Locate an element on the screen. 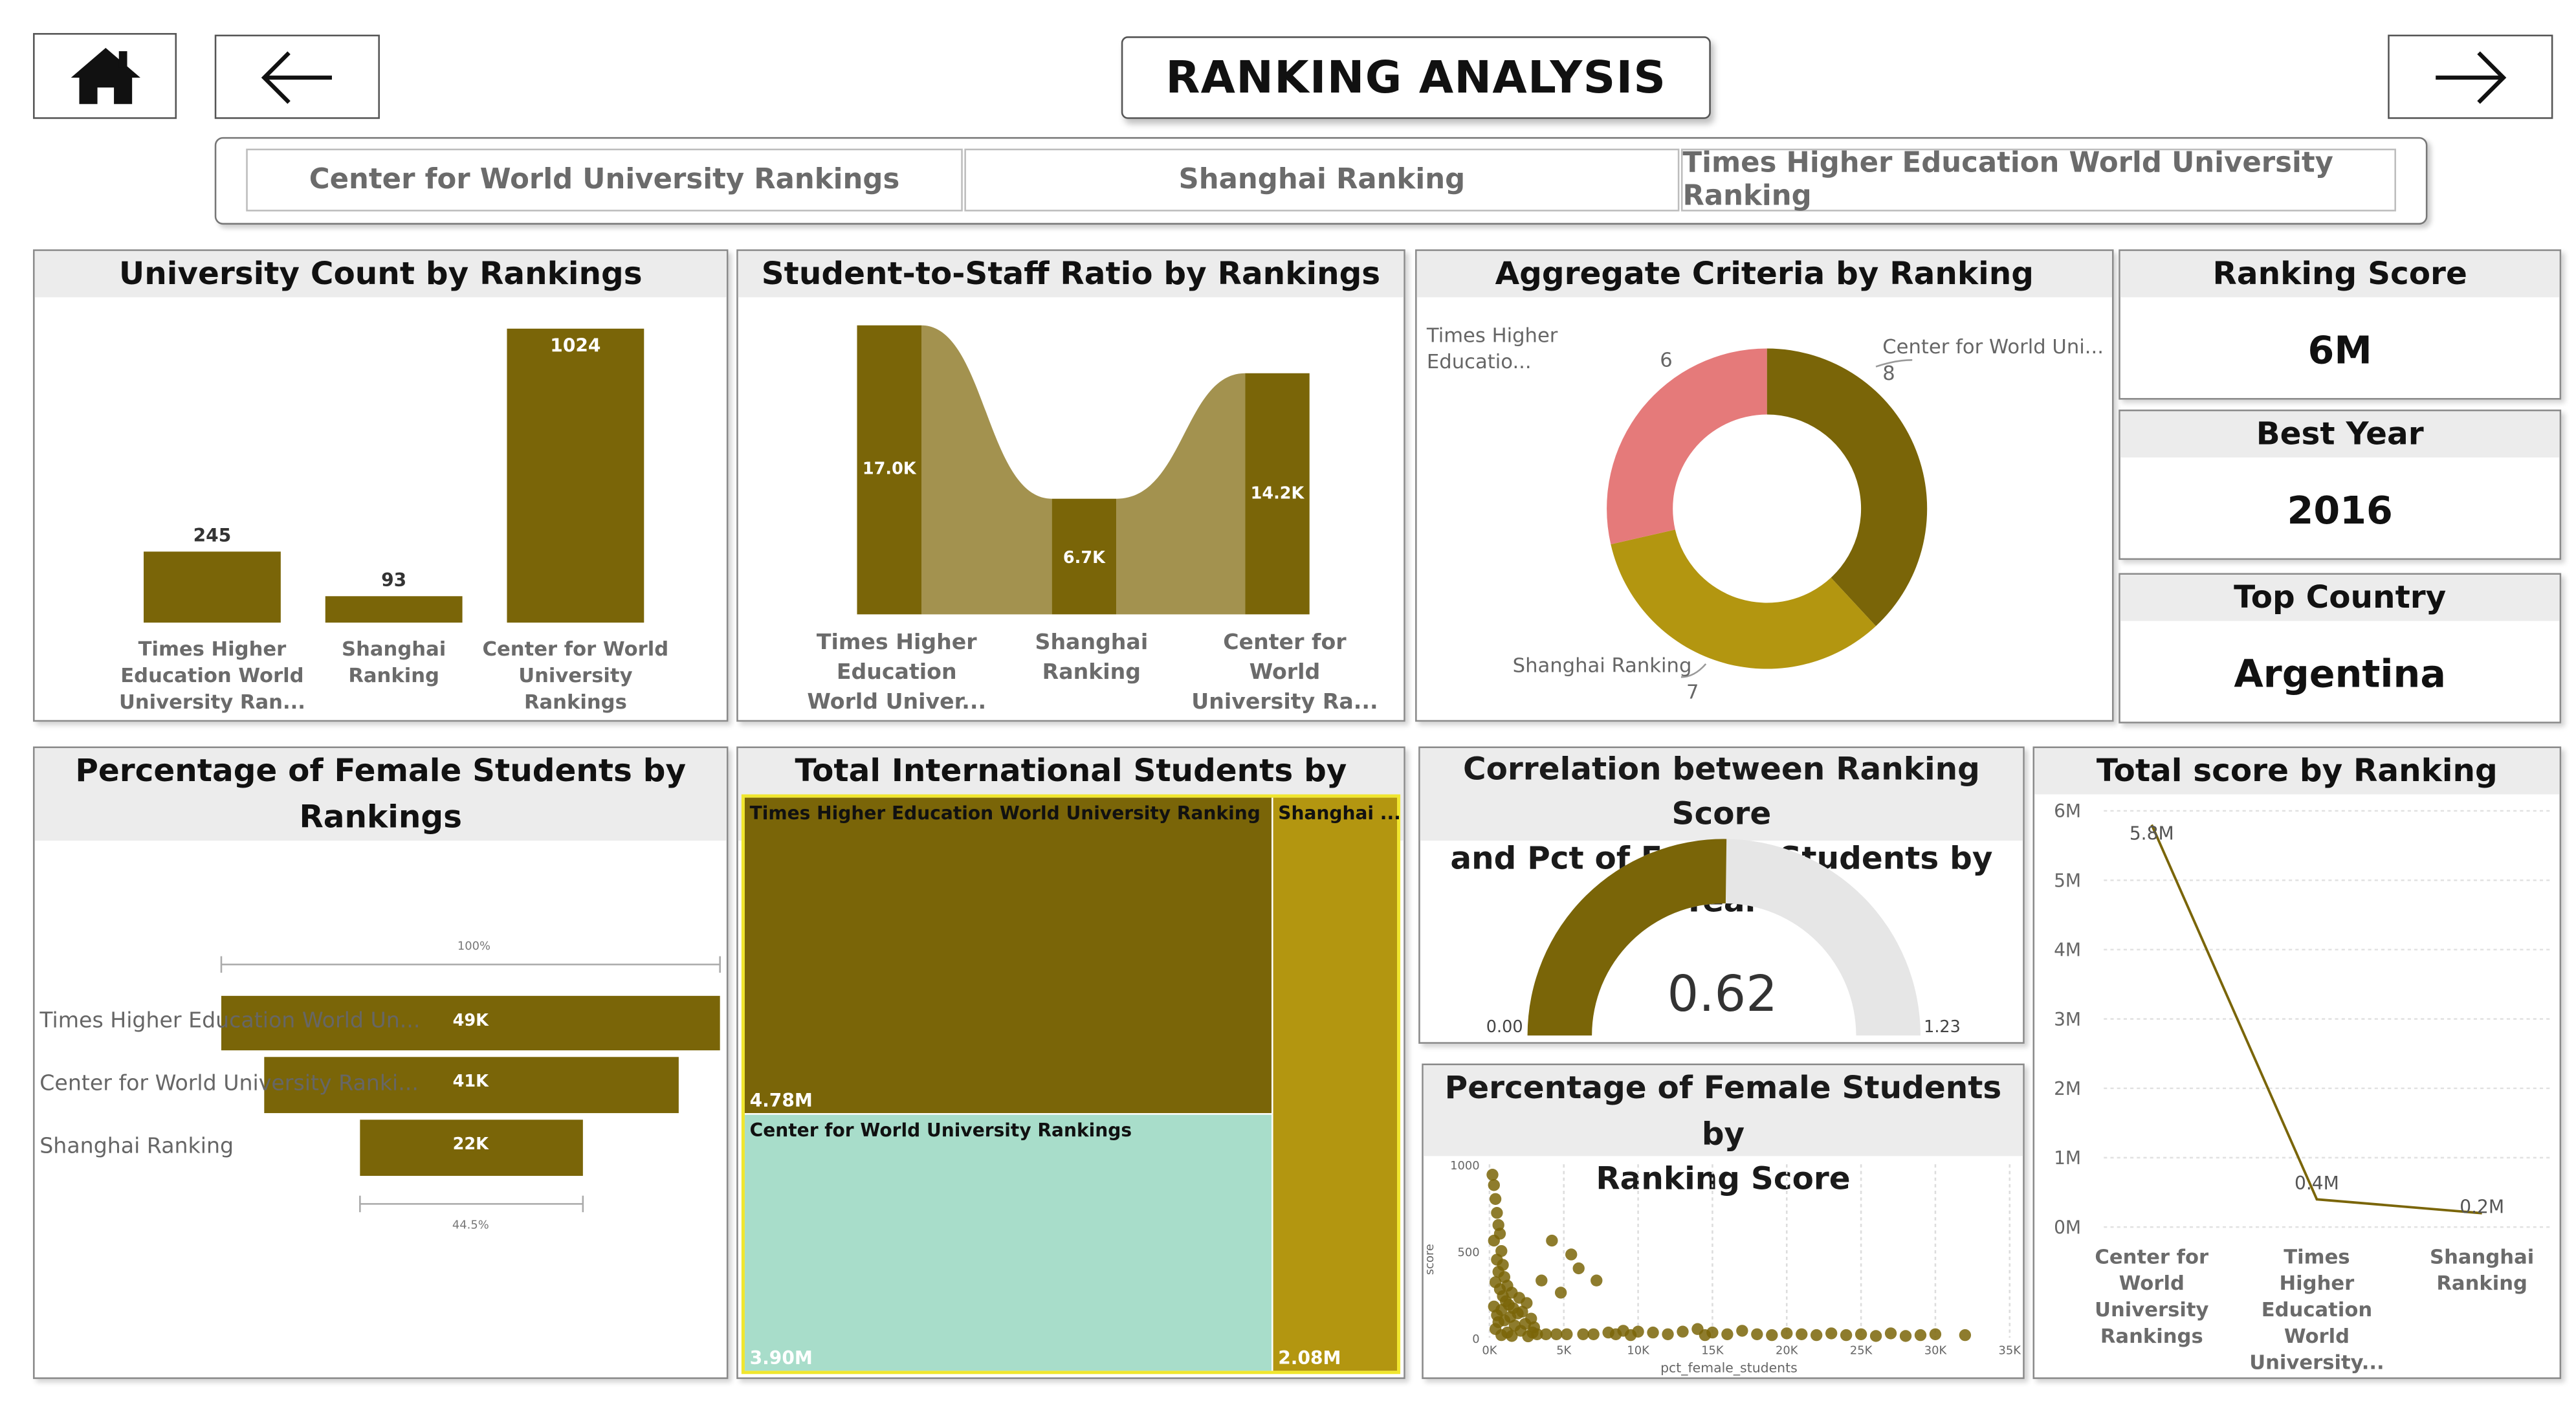 Image resolution: width=2576 pixels, height=1414 pixels. line-y-tick: 2M is located at coordinates (2068, 1088).